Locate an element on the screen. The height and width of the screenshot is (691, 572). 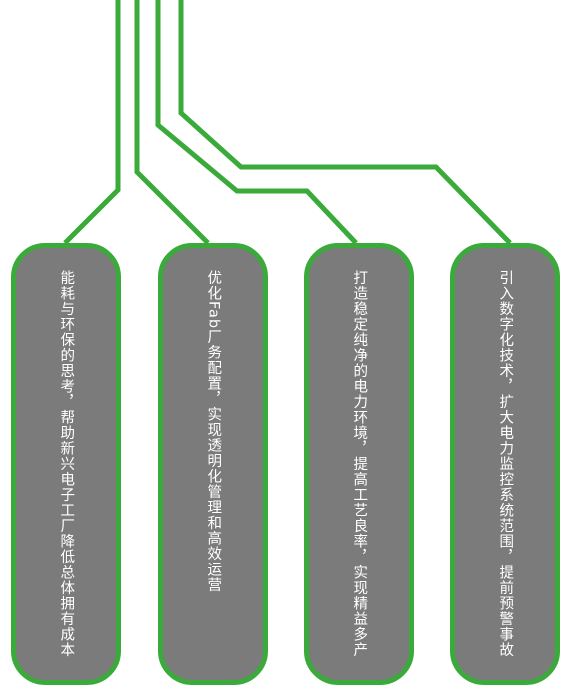
item-label-4: 引入数字化技术，扩大电力监控系统范围，提前预警事故 is located at coordinates (505, 464).